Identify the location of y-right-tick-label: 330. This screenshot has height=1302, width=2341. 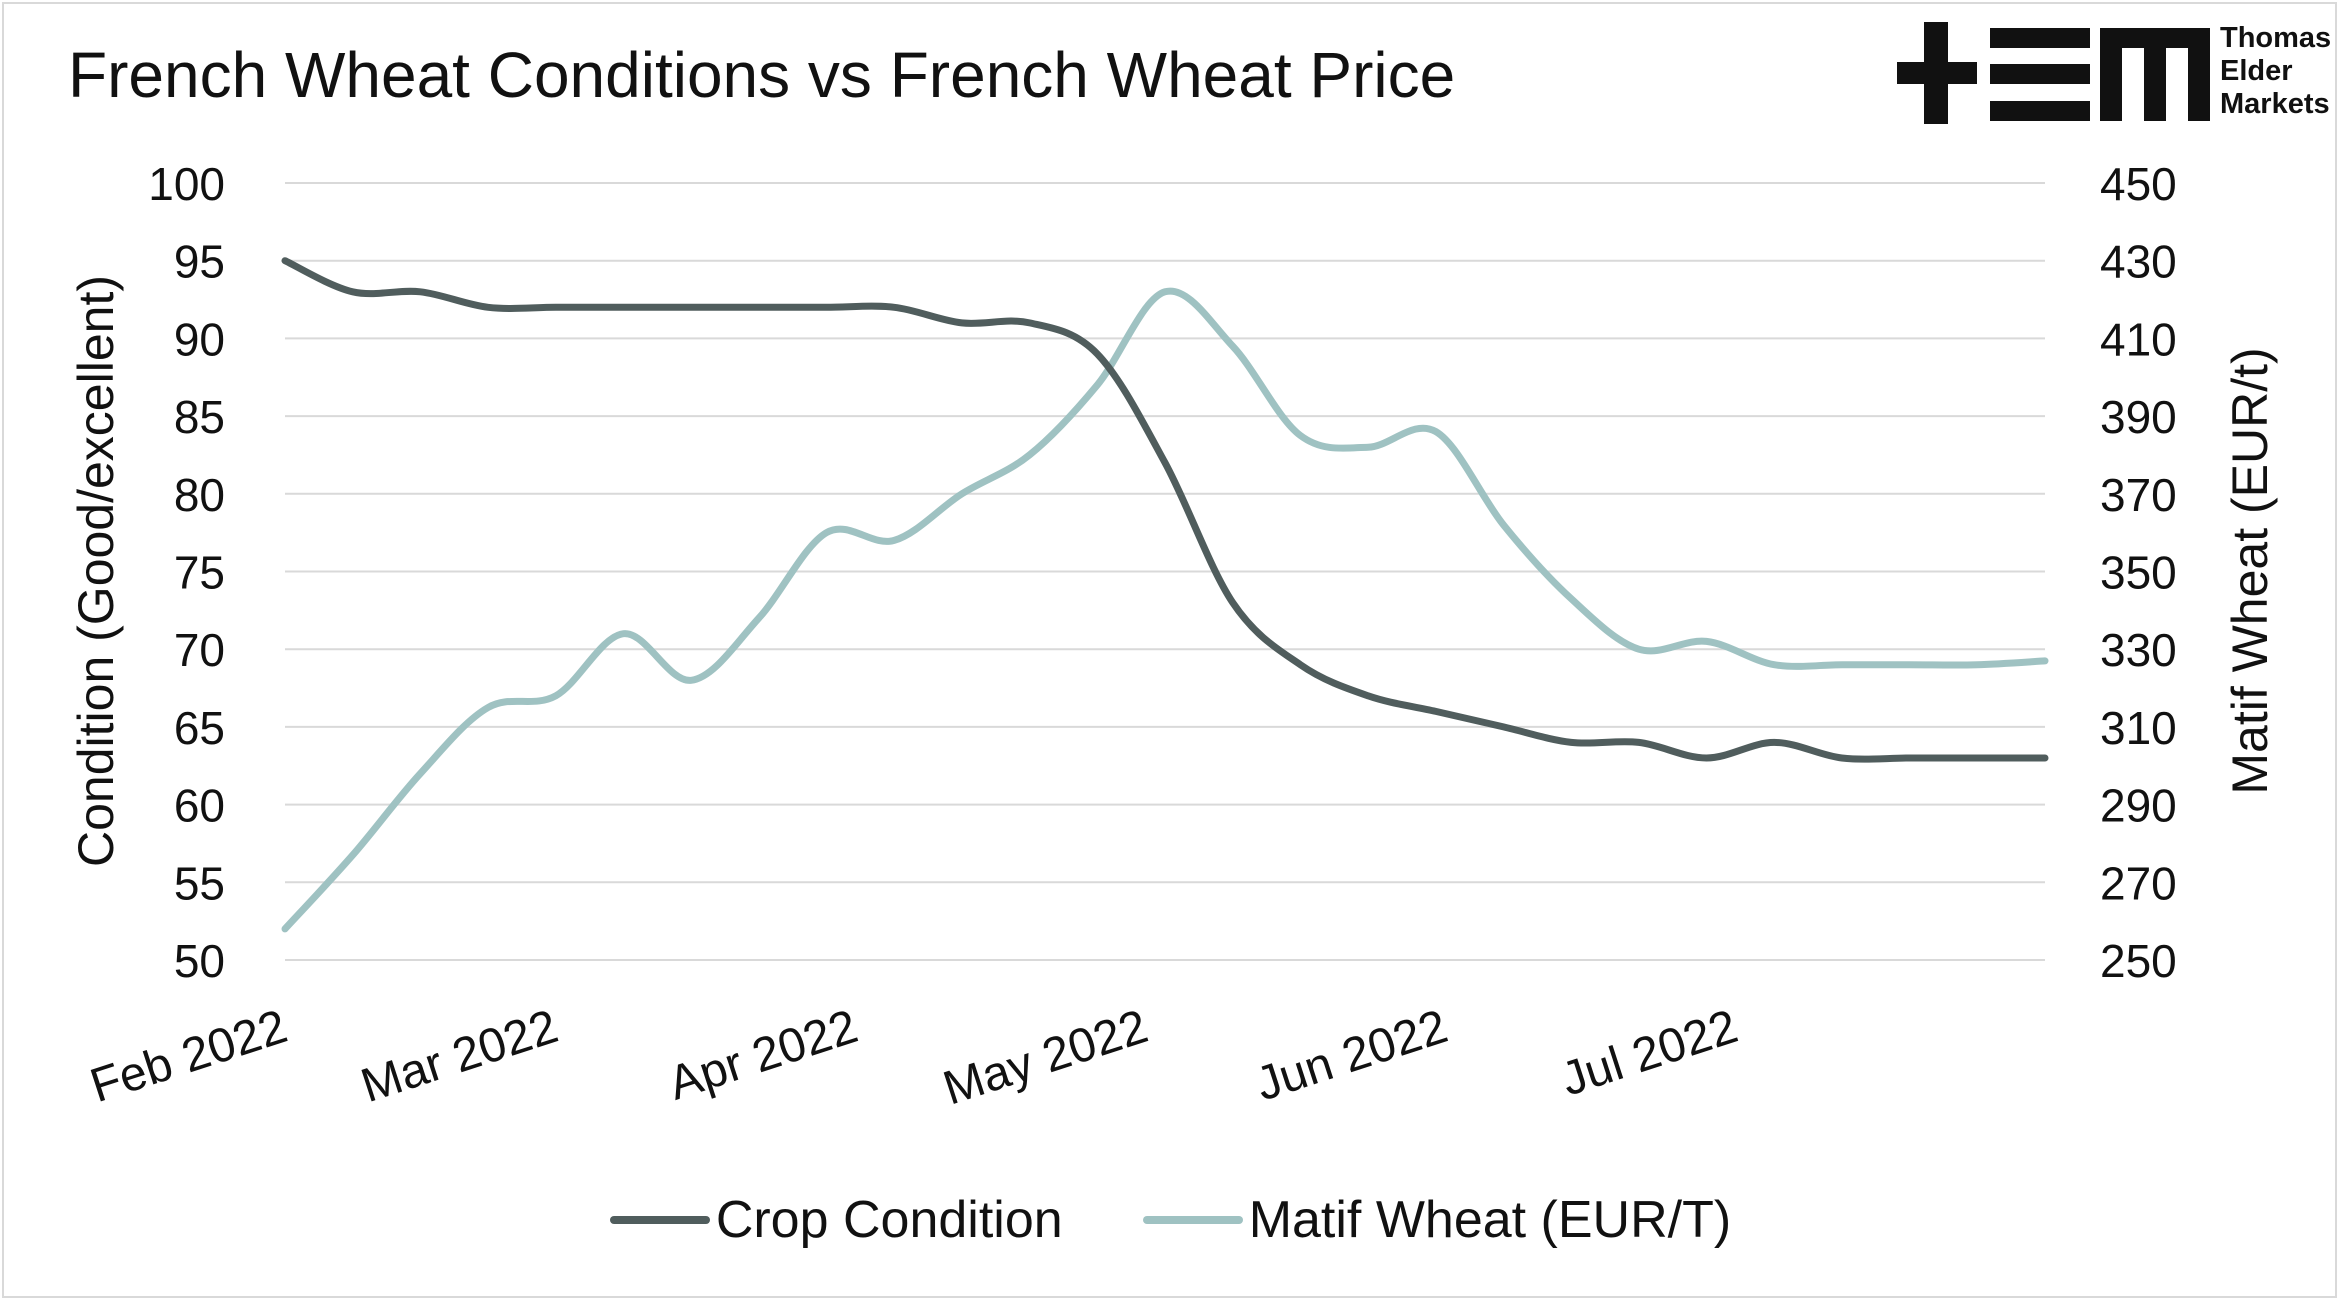
(2138, 650).